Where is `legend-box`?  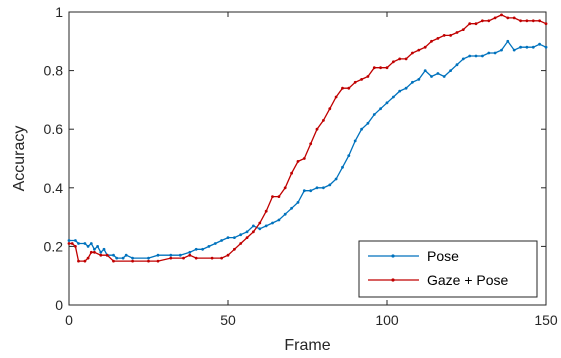
legend-box is located at coordinates (448, 269).